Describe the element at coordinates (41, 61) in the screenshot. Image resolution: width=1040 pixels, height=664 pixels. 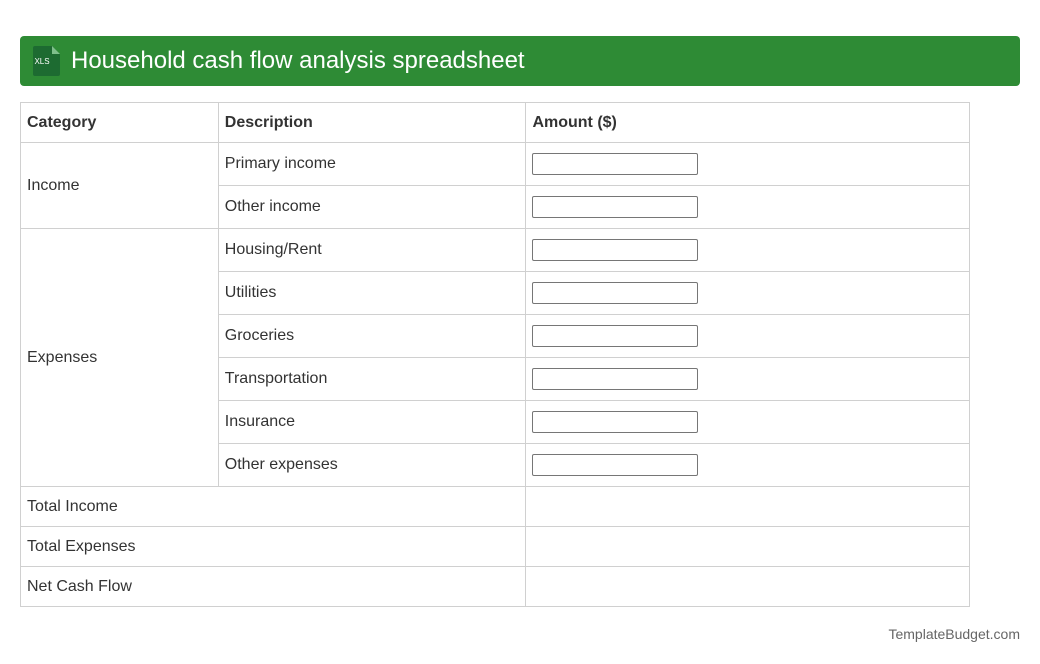
I see `icon-label: XLS` at that location.